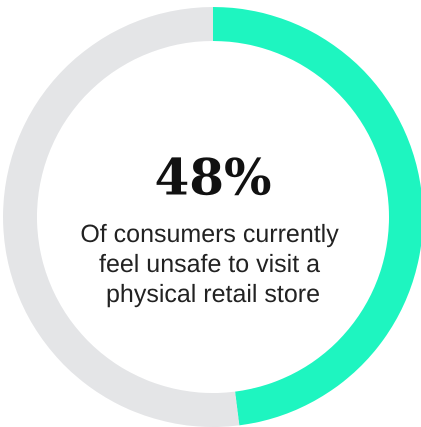 Image resolution: width=421 pixels, height=427 pixels. I want to click on text: Of consumers currently feel unsafe to visit a physical retail store, so click(213, 264).